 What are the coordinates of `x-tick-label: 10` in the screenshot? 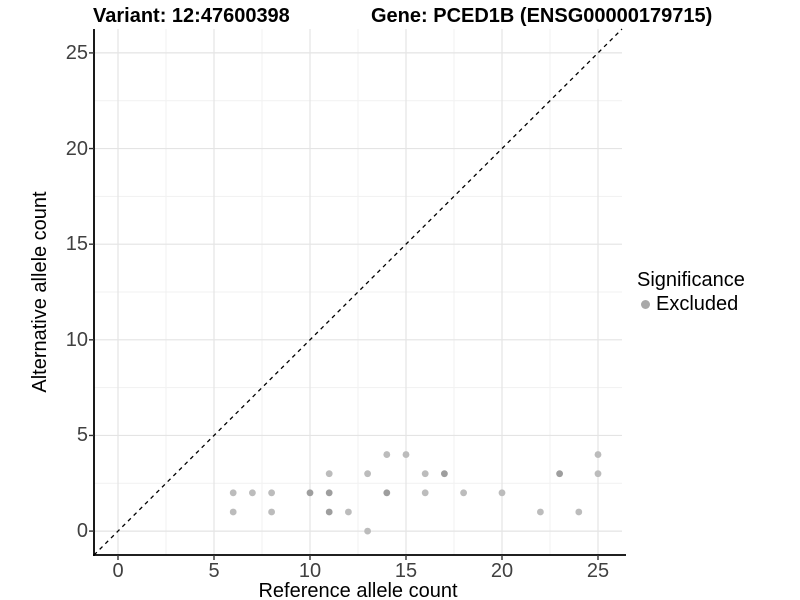 It's located at (310, 571).